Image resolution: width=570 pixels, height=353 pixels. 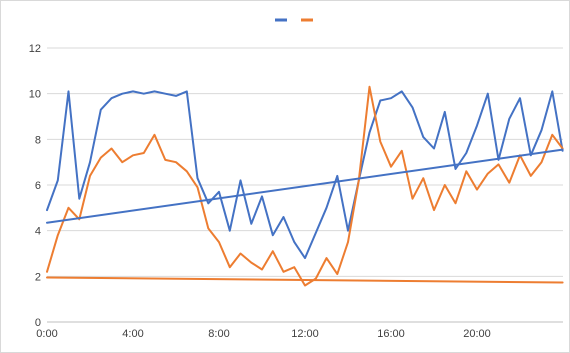 I want to click on y-tick-label: 0, so click(x=38, y=323).